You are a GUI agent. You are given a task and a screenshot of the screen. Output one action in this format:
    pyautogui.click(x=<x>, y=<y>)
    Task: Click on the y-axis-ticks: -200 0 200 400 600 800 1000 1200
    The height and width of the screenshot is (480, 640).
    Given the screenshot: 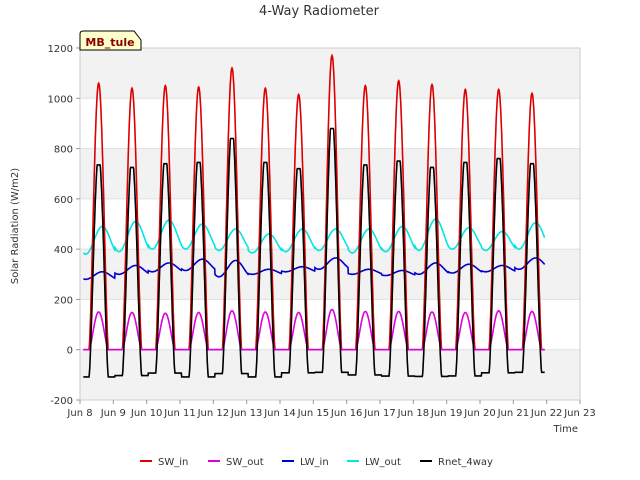 What is the action you would take?
    pyautogui.click(x=64, y=225)
    